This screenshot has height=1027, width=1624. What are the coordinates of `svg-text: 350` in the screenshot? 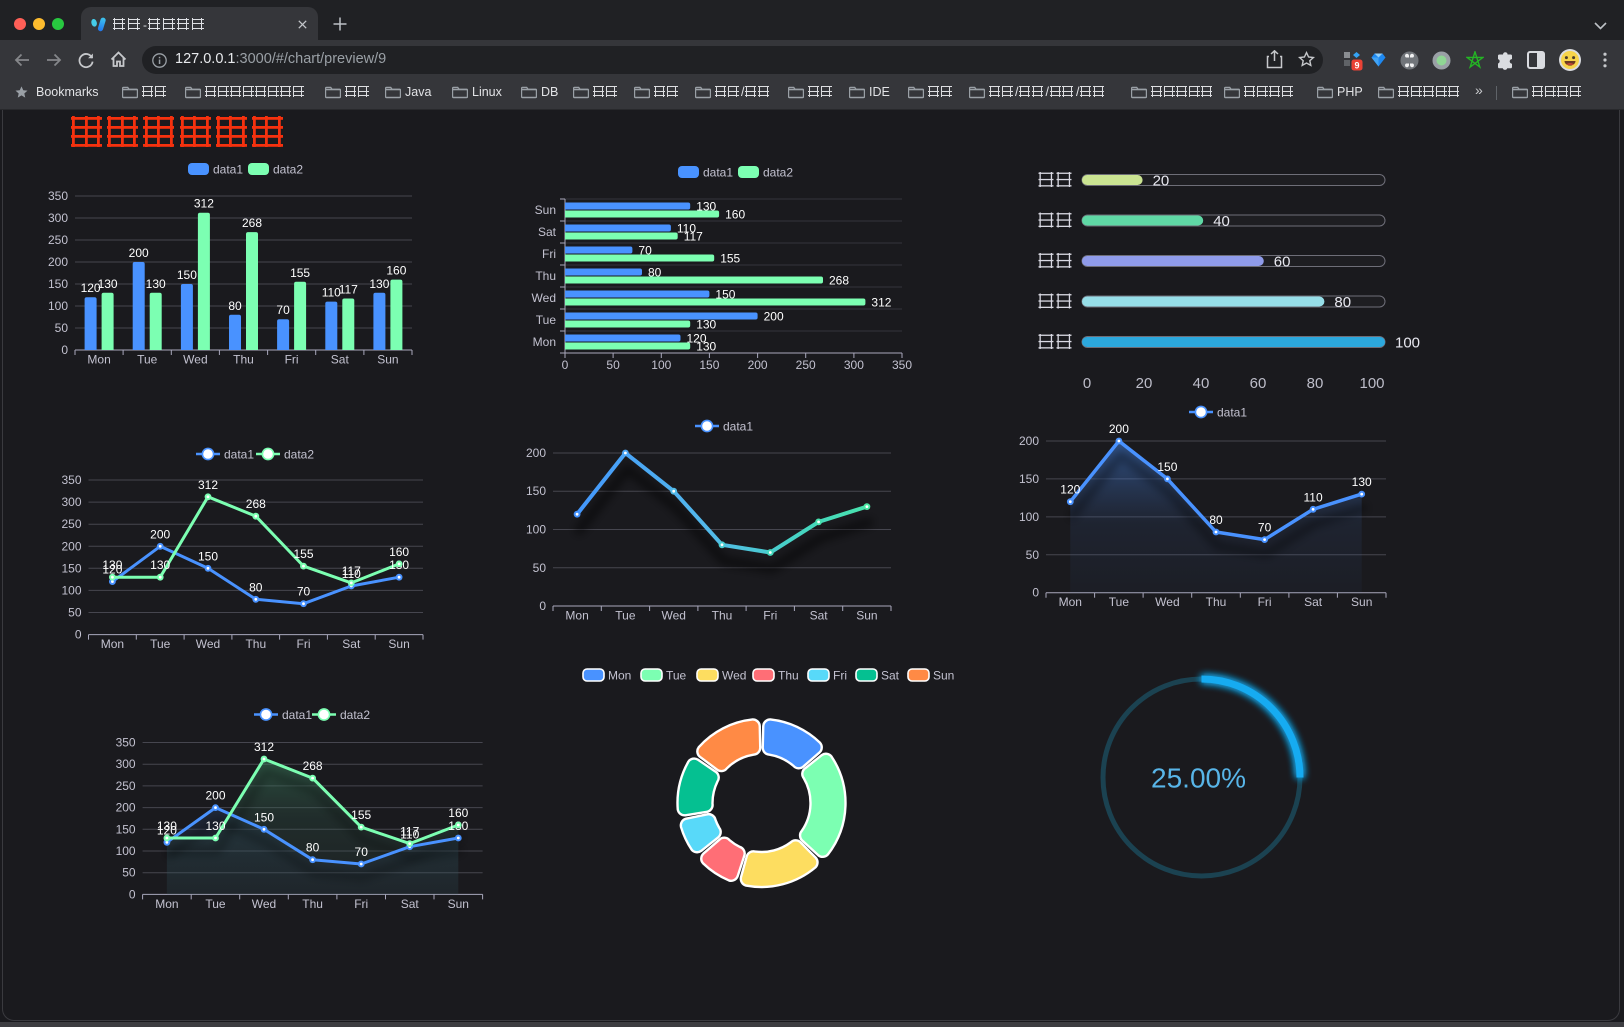 It's located at (902, 365).